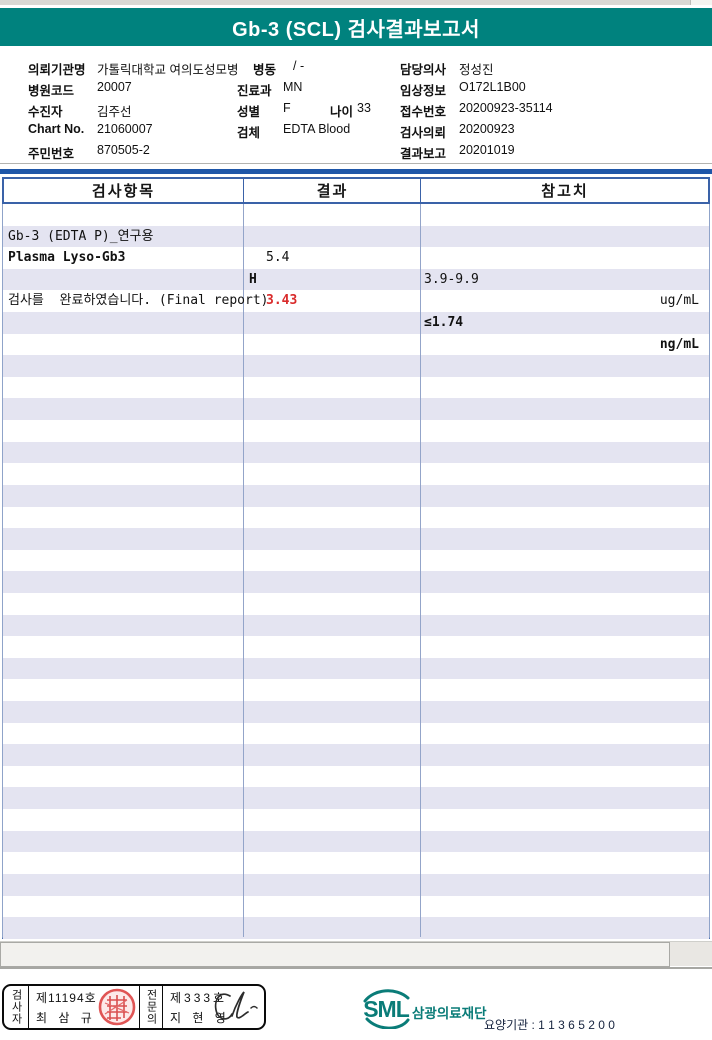  Describe the element at coordinates (168, 70) in the screenshot. I see `info-value-institution: 가톨릭대학교 여의도성모병` at that location.